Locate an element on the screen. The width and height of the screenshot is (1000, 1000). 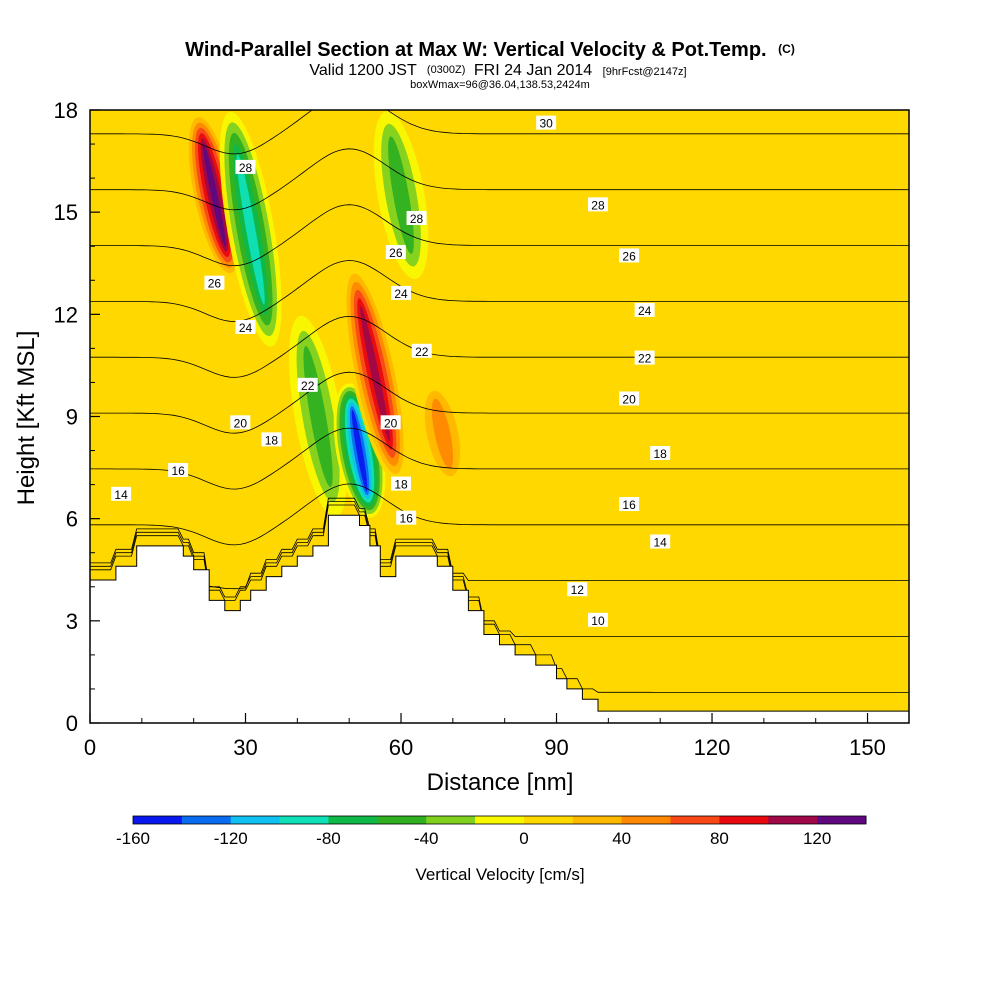
colorbar-tick-label: 120 is located at coordinates (817, 838).